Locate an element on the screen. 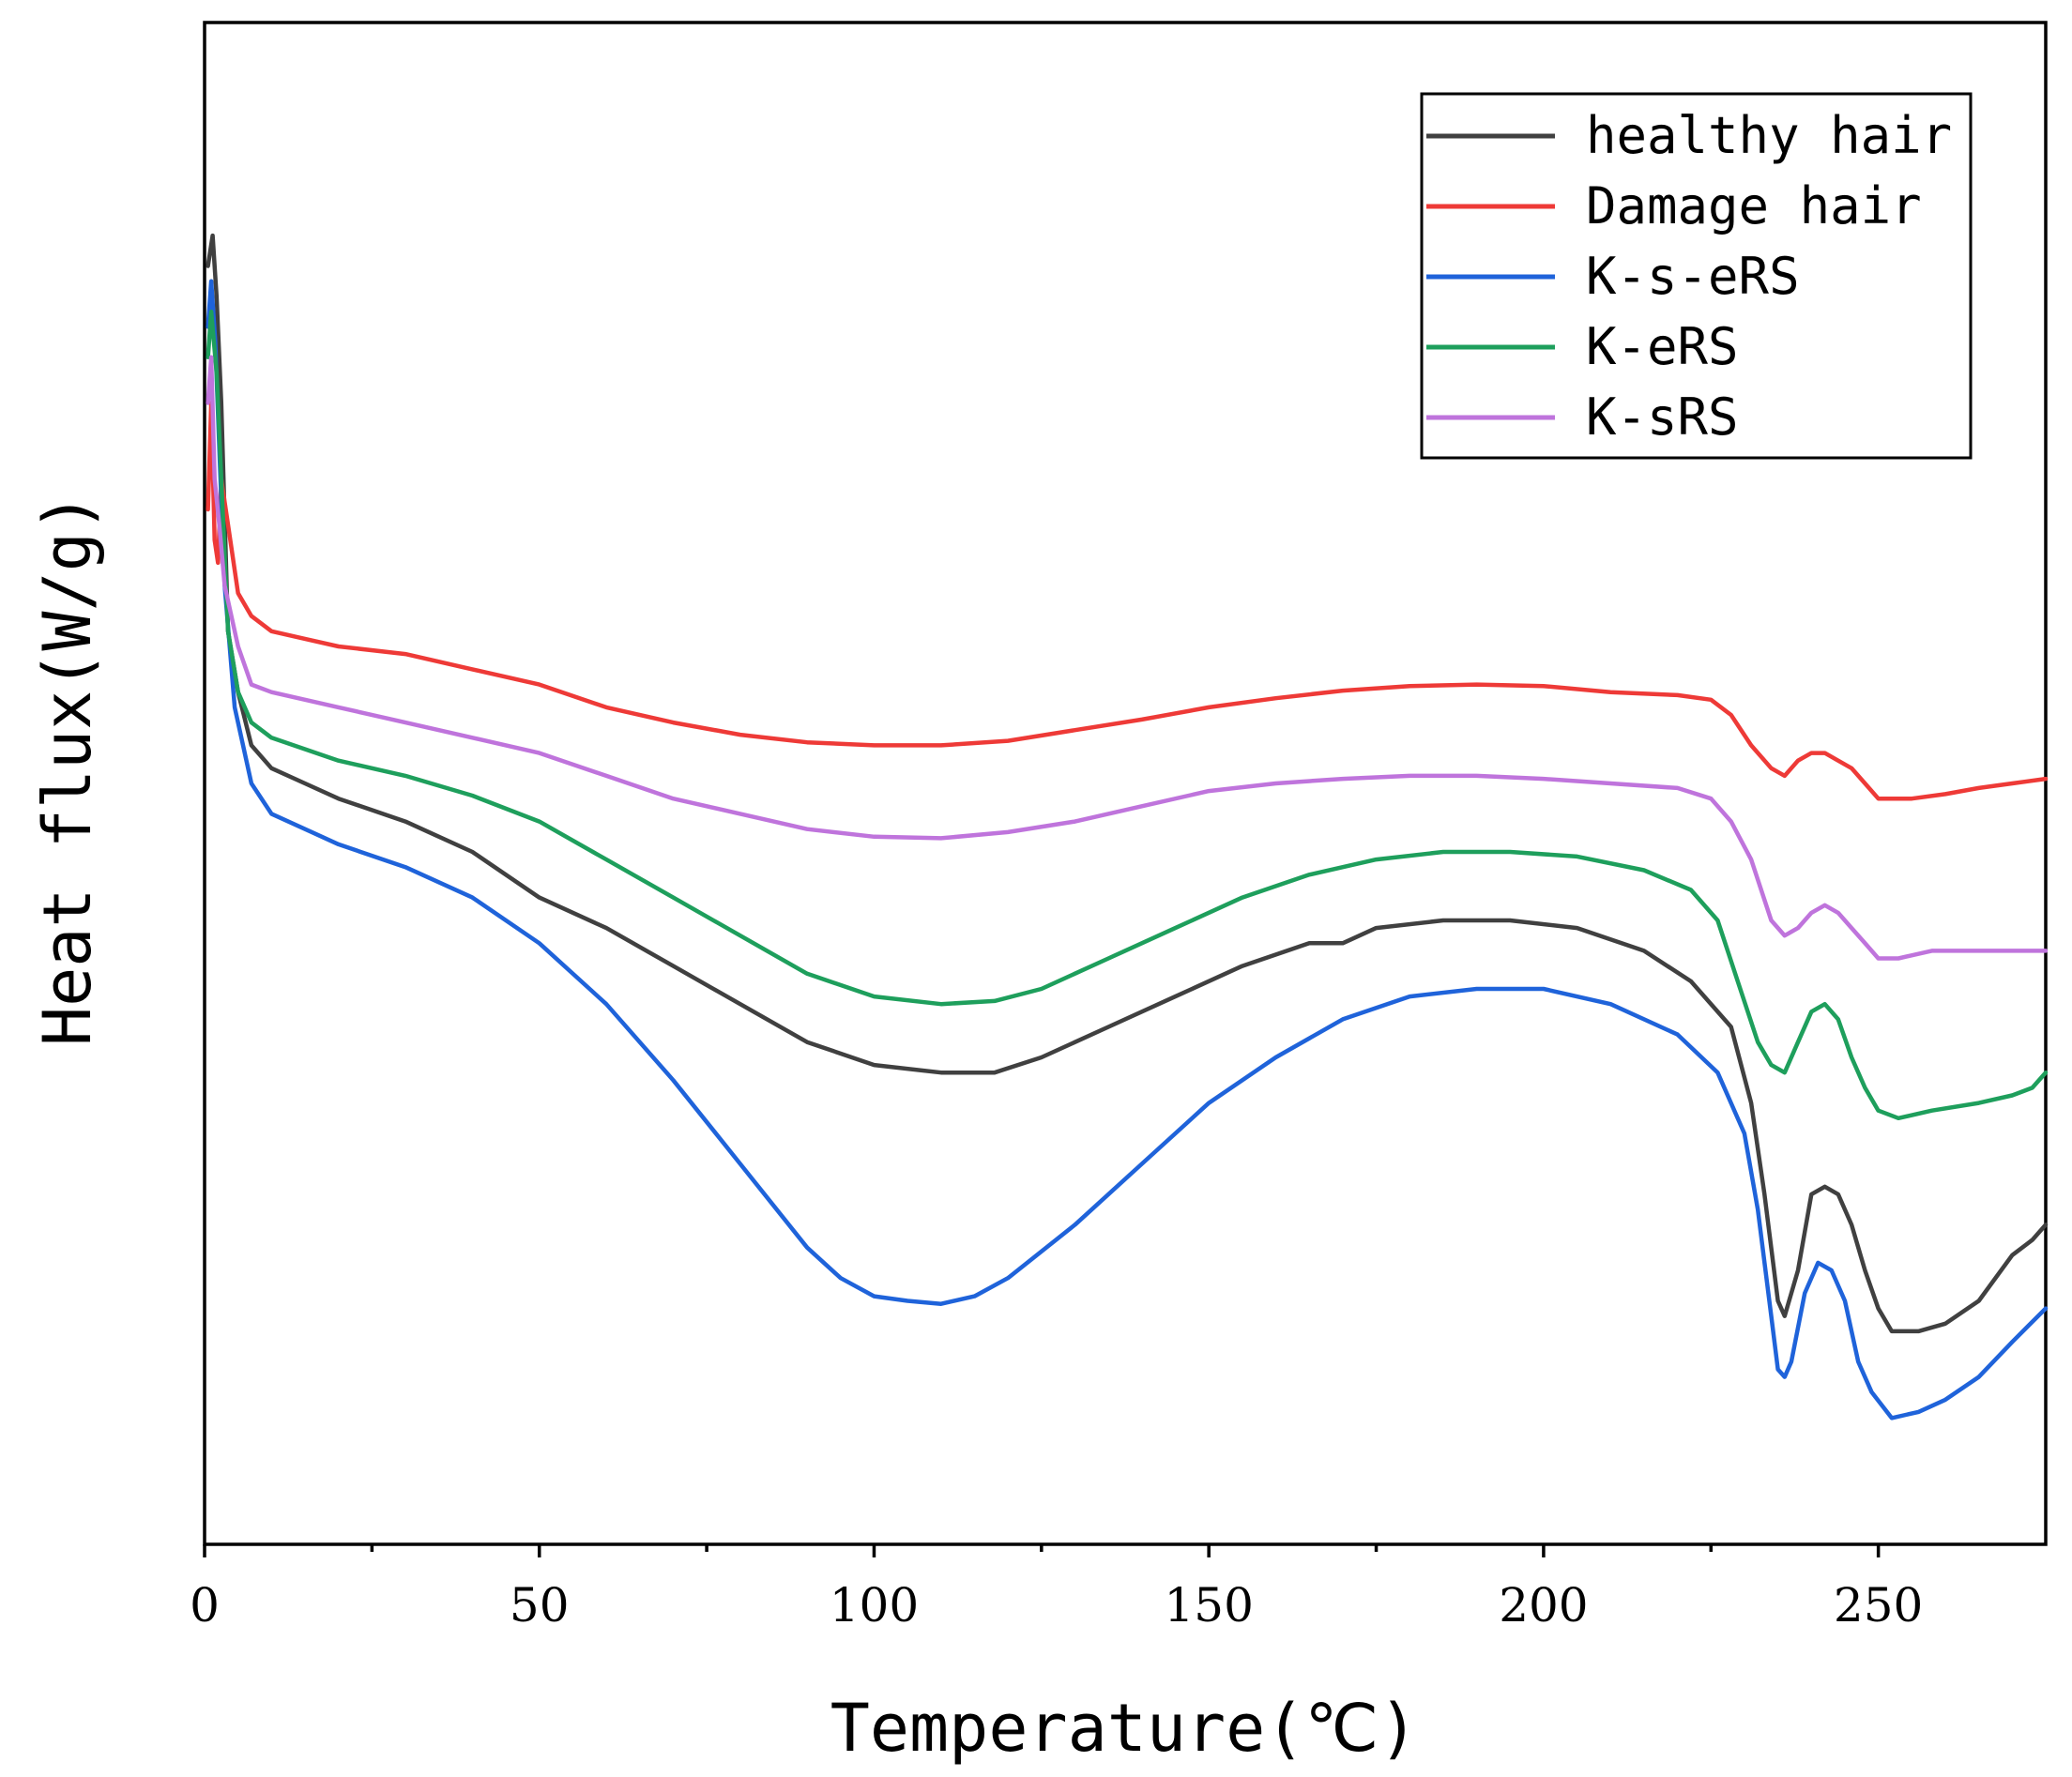 The width and height of the screenshot is (2072, 1777). x-tick-label: 200 is located at coordinates (1544, 1606).